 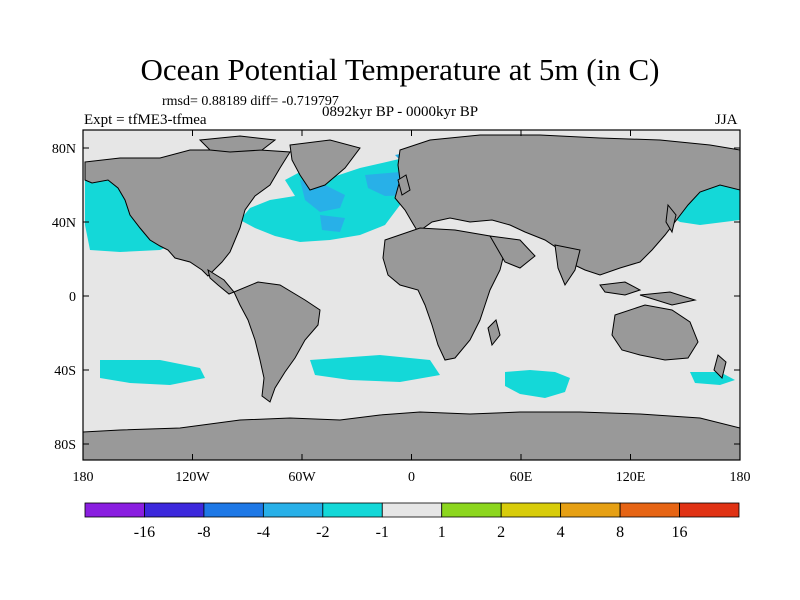 What do you see at coordinates (72, 297) in the screenshot?
I see `lat-tick-label: 0` at bounding box center [72, 297].